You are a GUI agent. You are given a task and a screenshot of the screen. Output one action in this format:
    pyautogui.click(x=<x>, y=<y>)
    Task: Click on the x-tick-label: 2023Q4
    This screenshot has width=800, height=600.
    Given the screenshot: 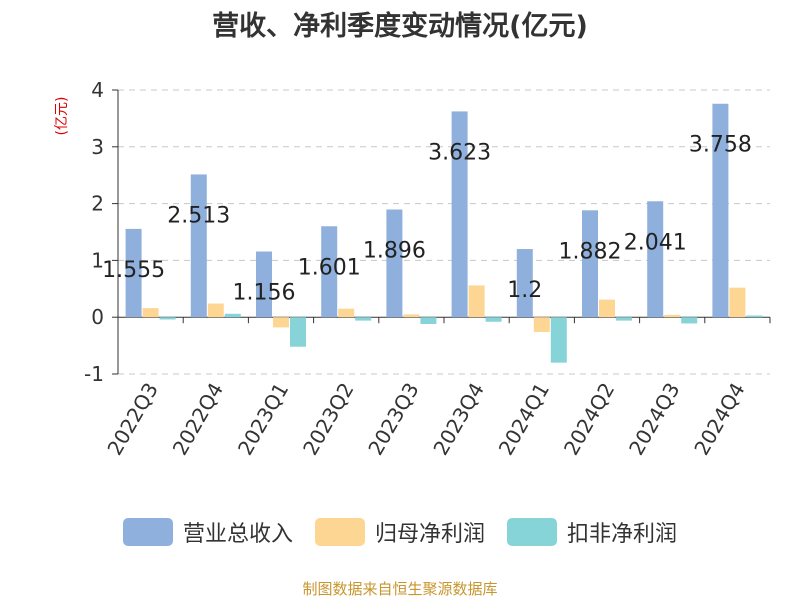 What is the action you would take?
    pyautogui.click(x=458, y=419)
    